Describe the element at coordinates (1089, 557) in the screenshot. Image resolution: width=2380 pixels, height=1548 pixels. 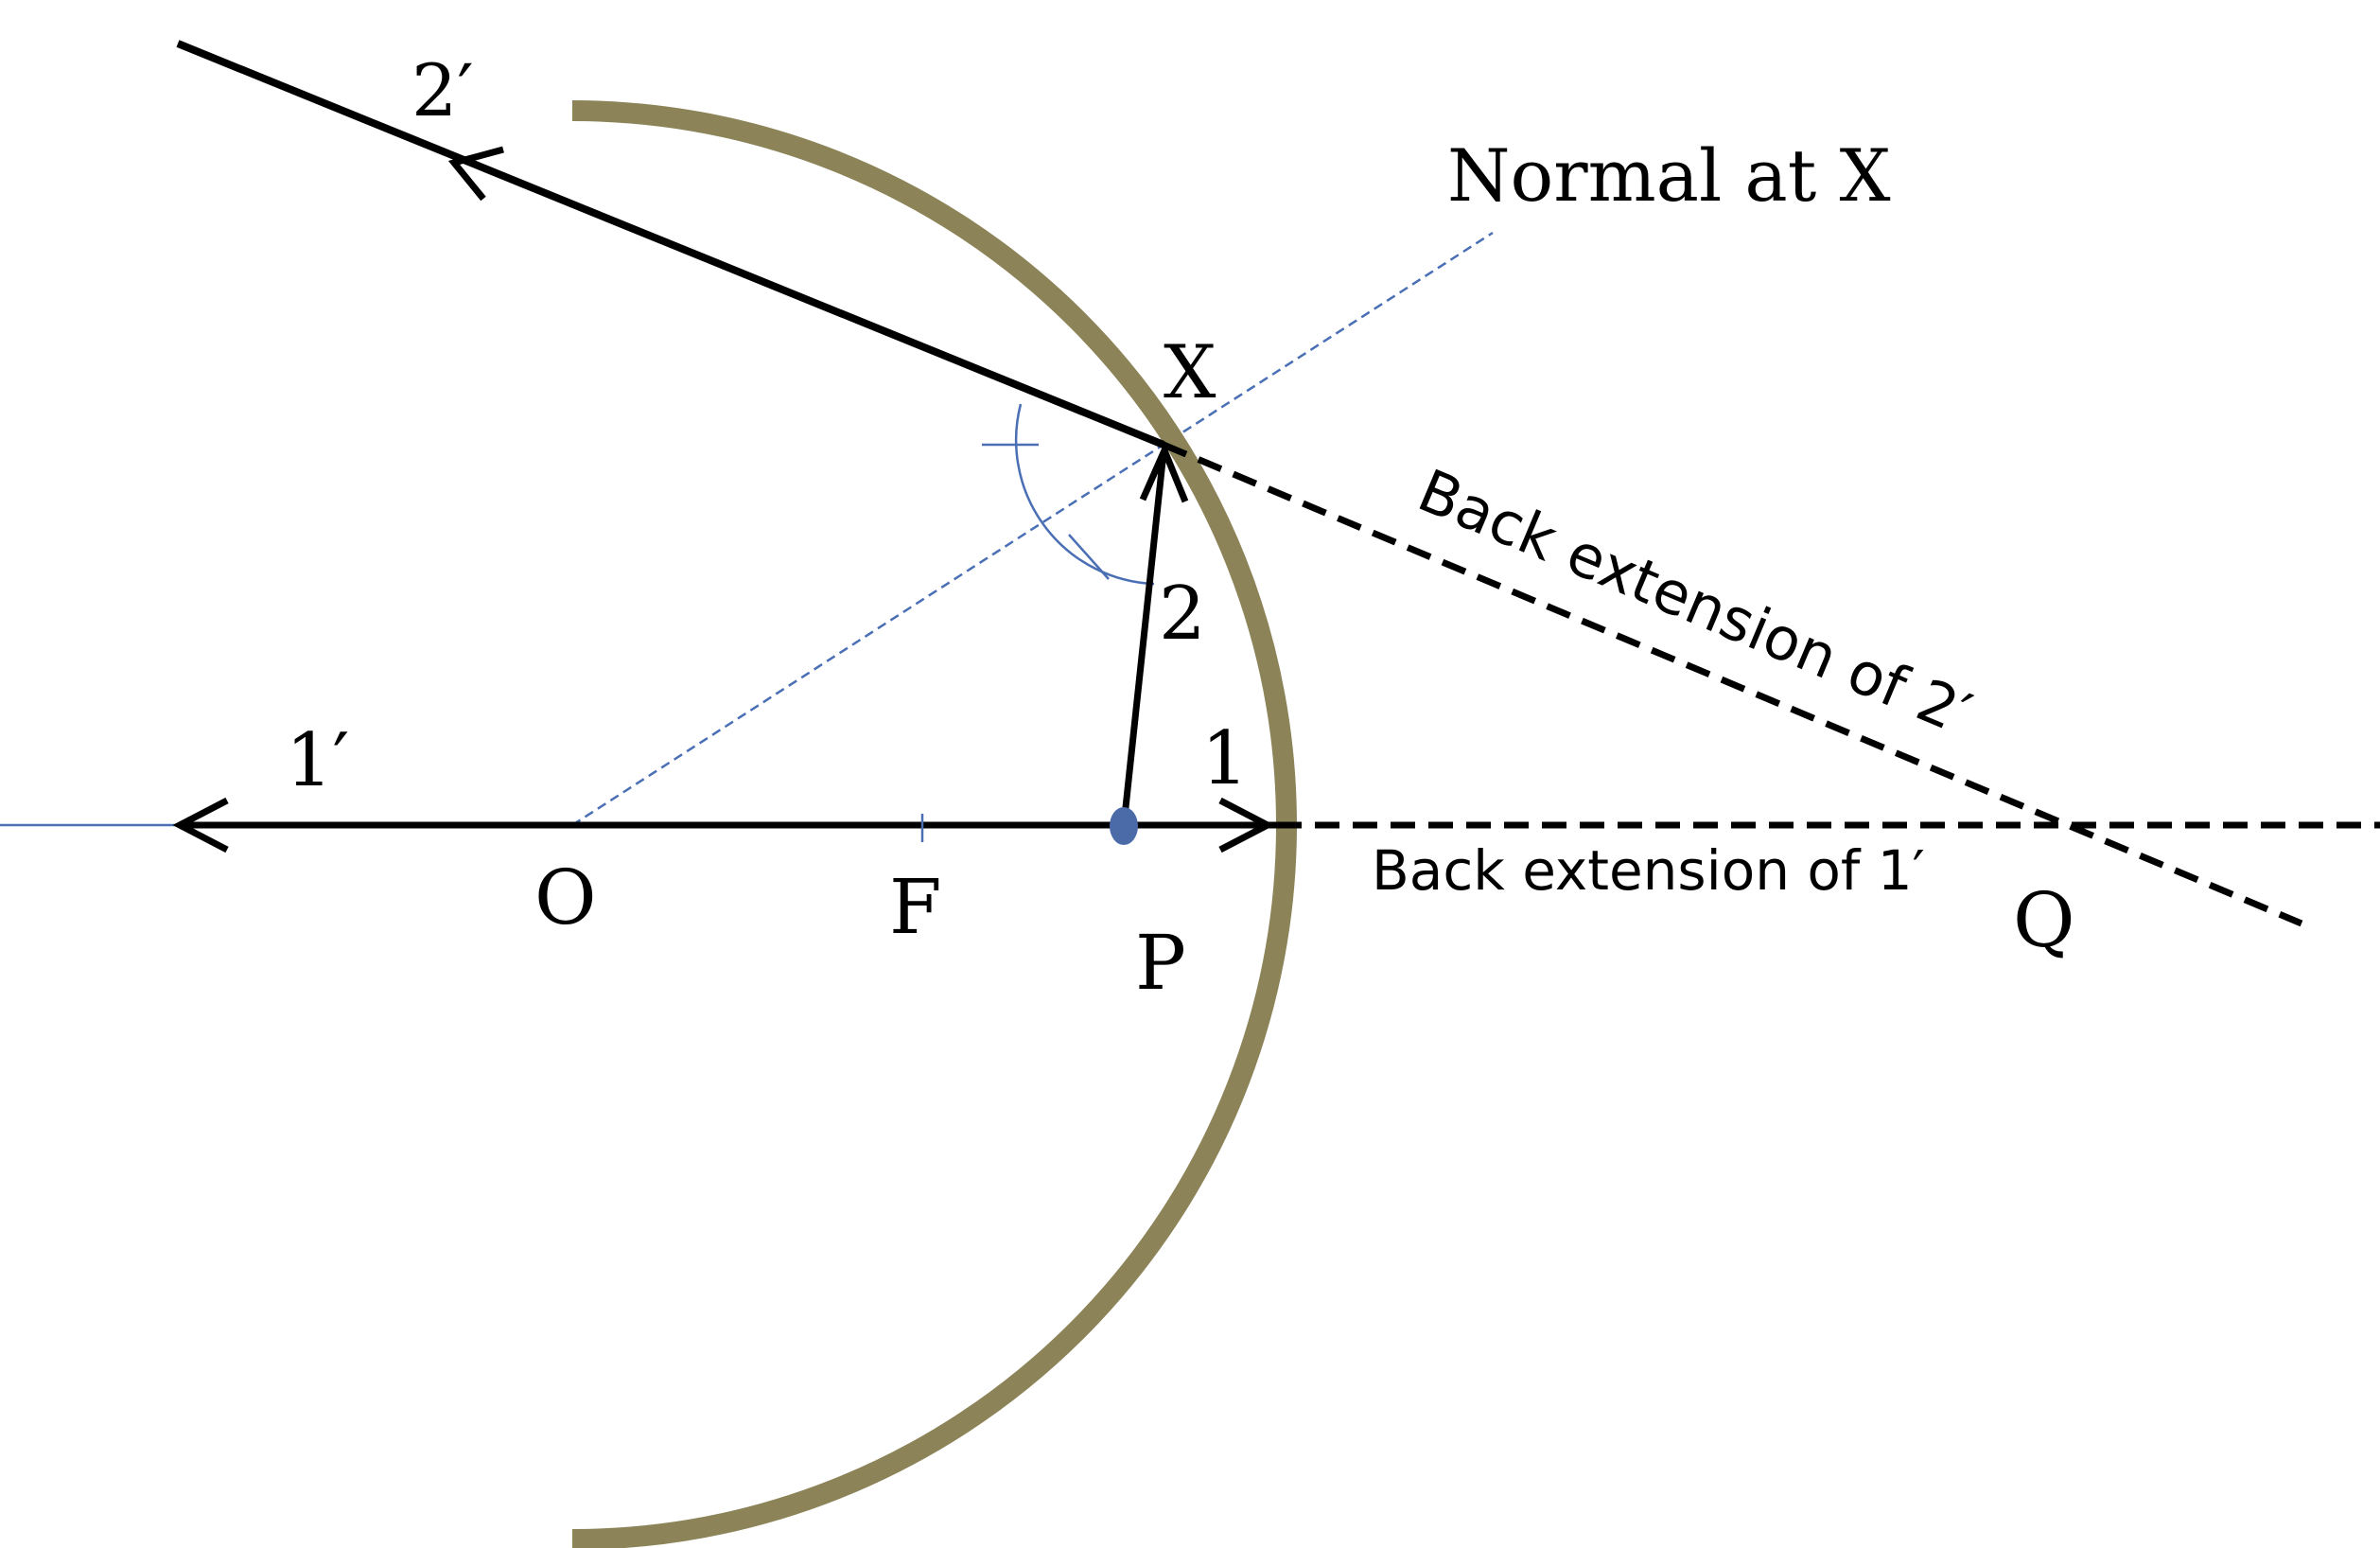
I see `angle-tick-lower` at that location.